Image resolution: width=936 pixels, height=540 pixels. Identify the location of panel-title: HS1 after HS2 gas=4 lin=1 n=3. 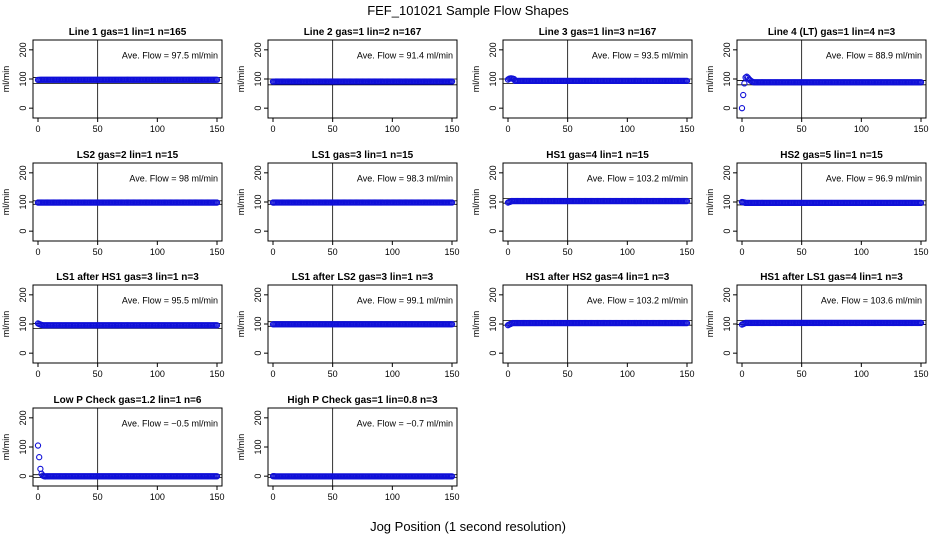
(598, 277).